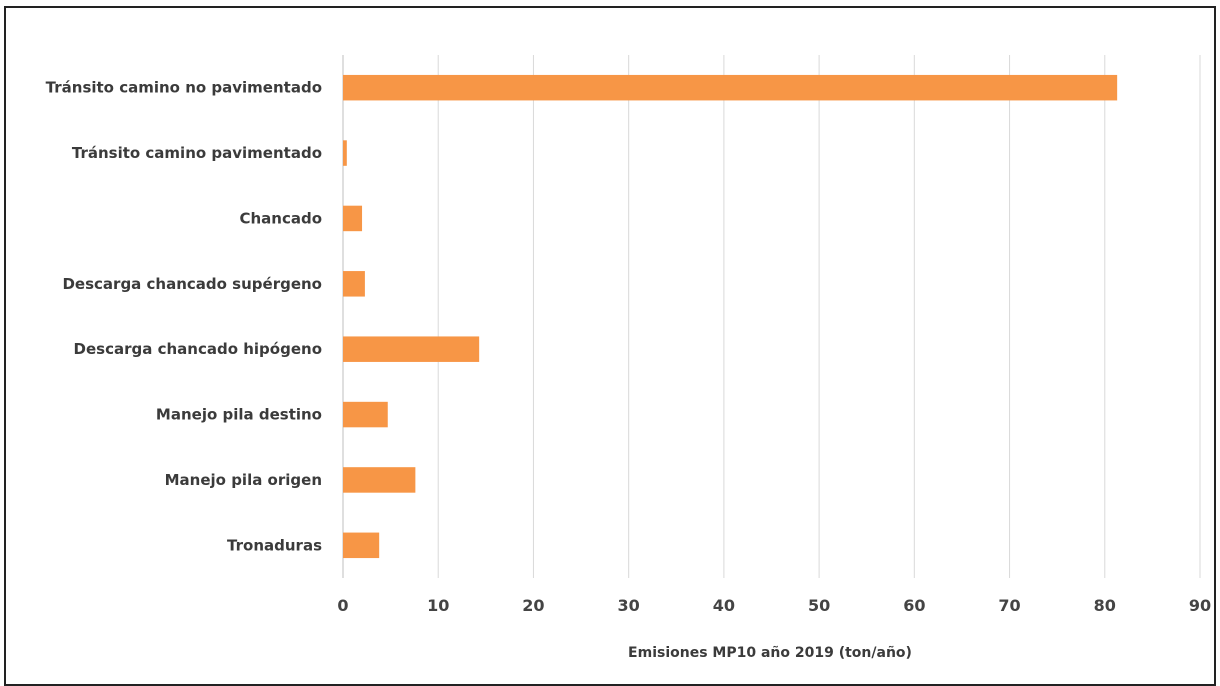 Image resolution: width=1220 pixels, height=686 pixels. What do you see at coordinates (342, 605) in the screenshot?
I see `x-tick-label: 0` at bounding box center [342, 605].